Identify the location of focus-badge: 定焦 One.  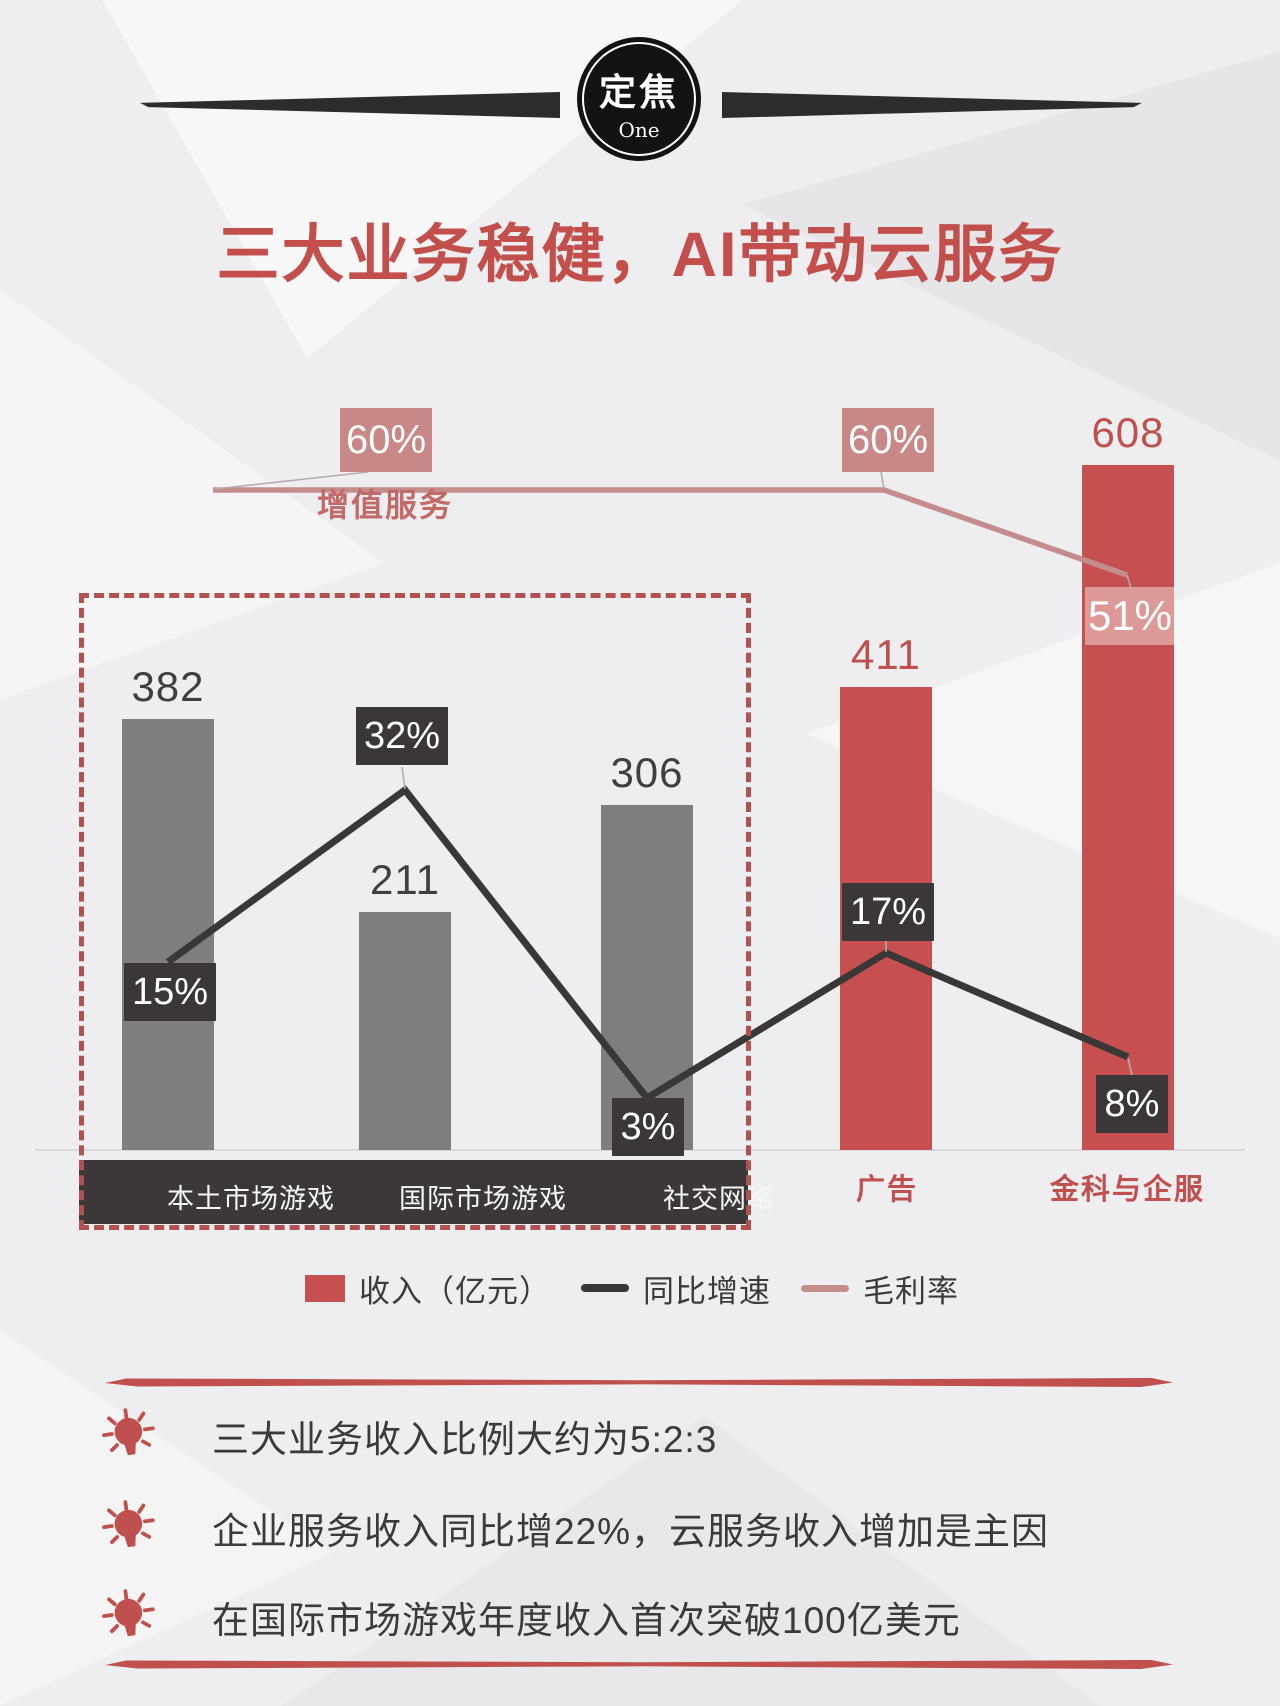
(639, 99).